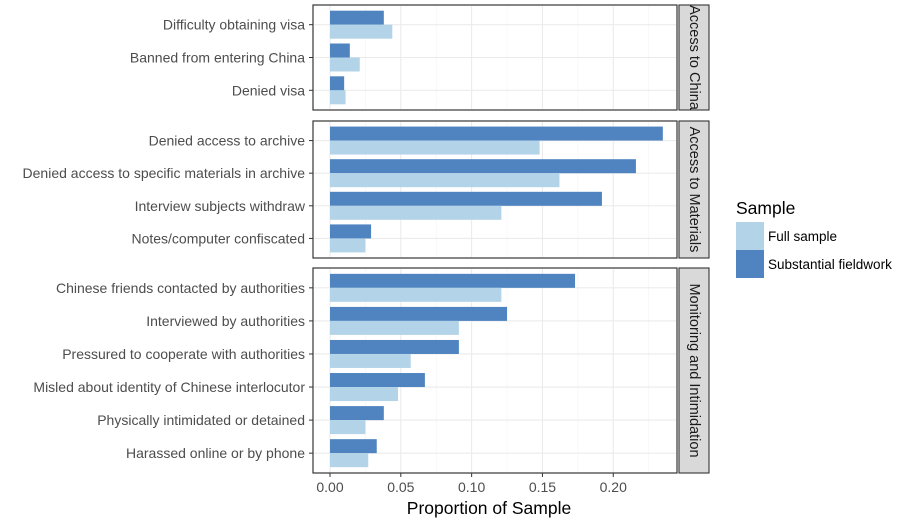  What do you see at coordinates (201, 420) in the screenshot?
I see `y-tick-label: Physically intimidated or detained` at bounding box center [201, 420].